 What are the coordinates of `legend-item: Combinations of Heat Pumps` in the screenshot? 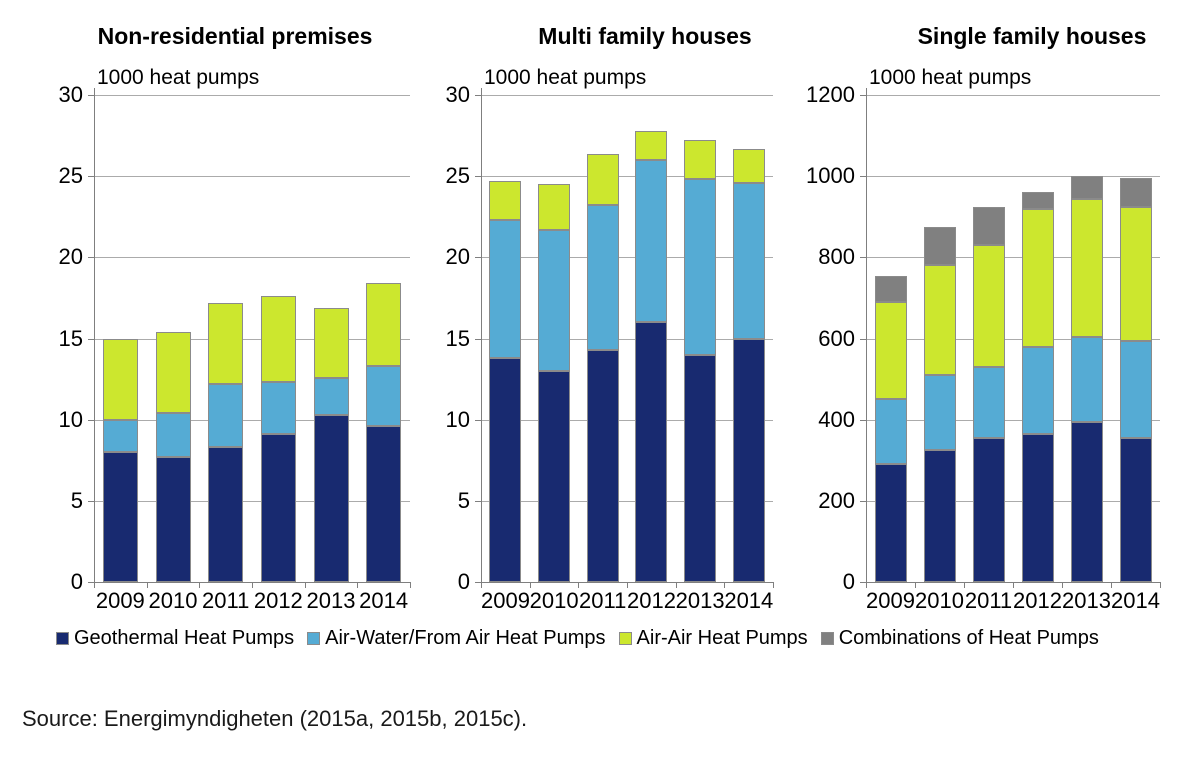 It's located at (959, 638).